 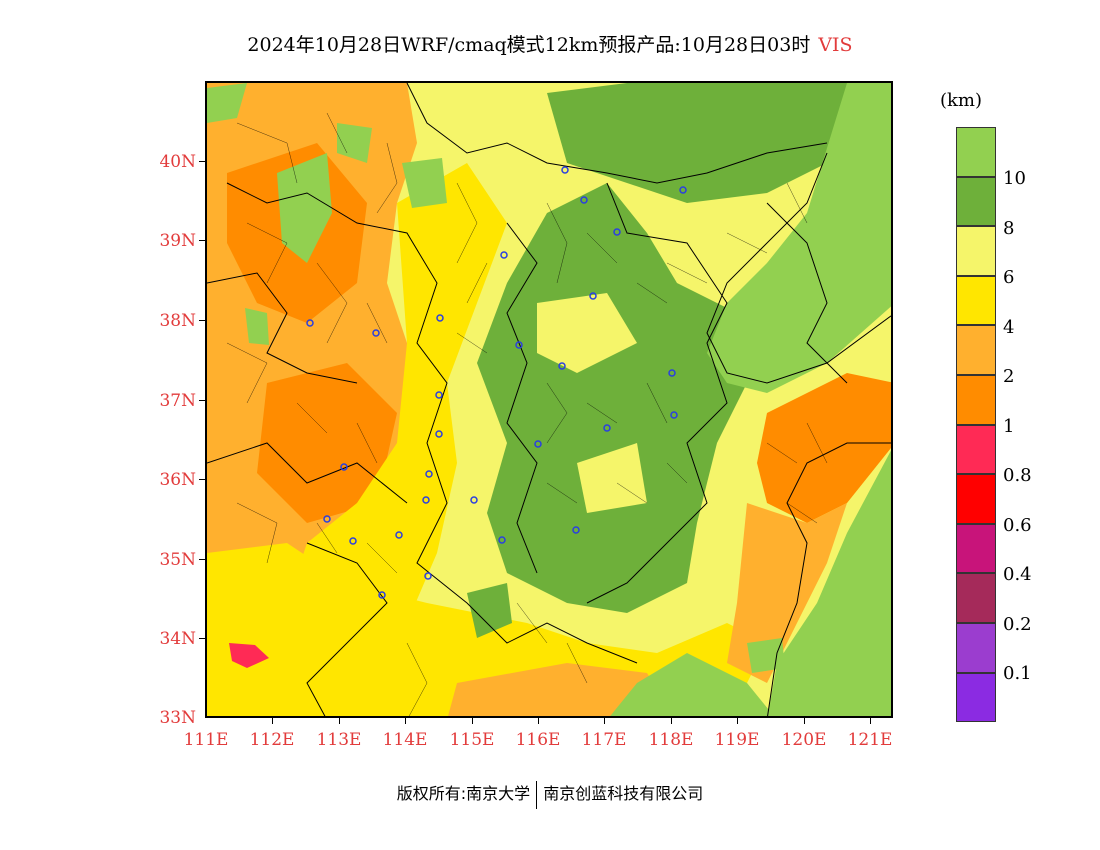 What do you see at coordinates (737, 740) in the screenshot?
I see `lon-label: 119E` at bounding box center [737, 740].